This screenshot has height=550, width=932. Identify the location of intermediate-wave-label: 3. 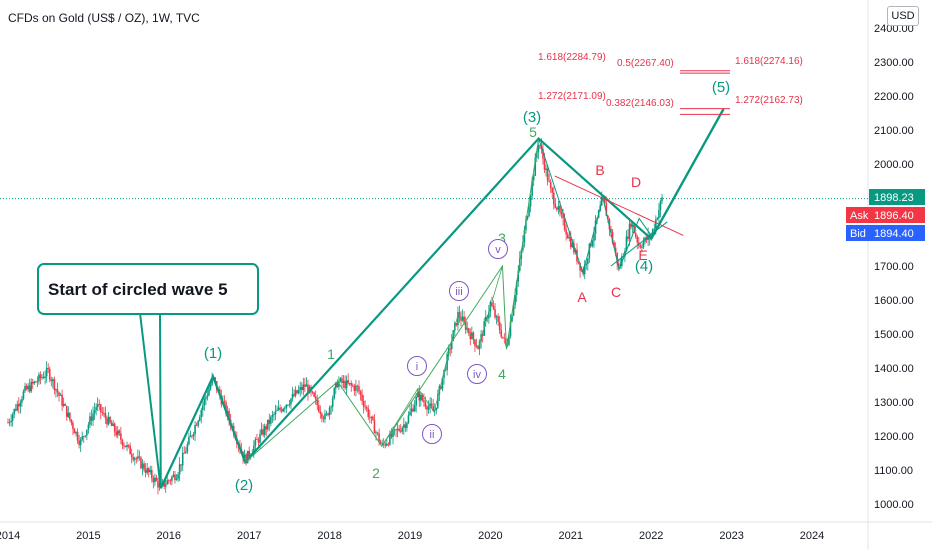
(502, 238).